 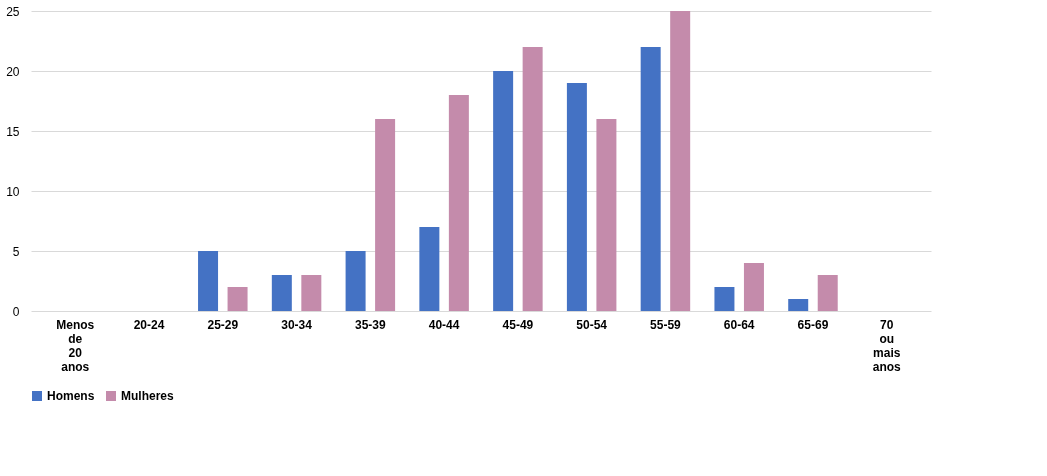 I want to click on x-tick-label: 25-29, so click(x=223, y=324).